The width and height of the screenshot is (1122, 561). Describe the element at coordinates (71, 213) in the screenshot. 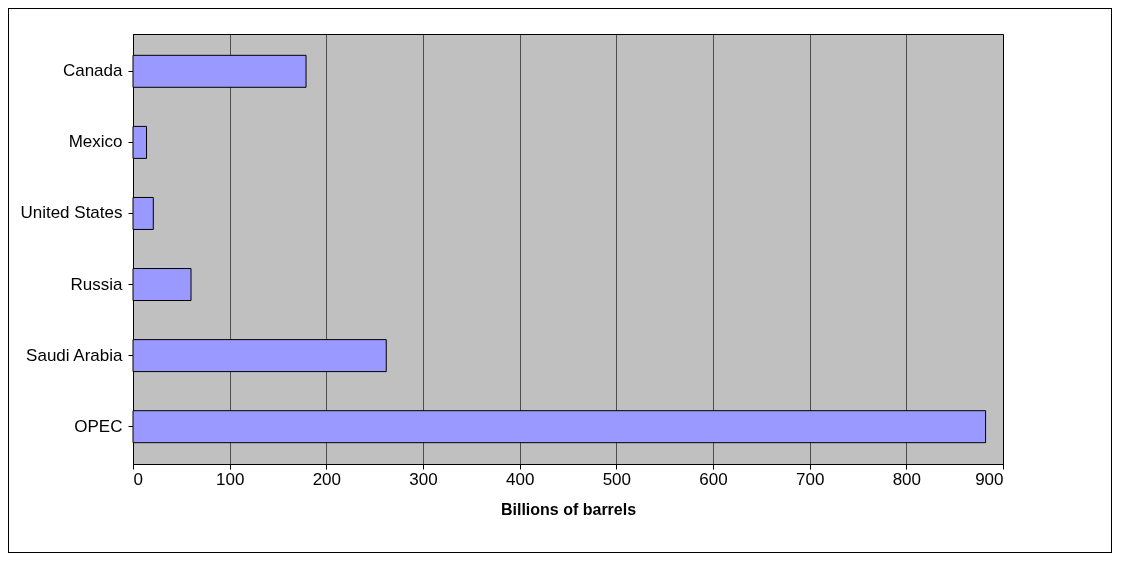

I see `y-tick-label: United States` at that location.